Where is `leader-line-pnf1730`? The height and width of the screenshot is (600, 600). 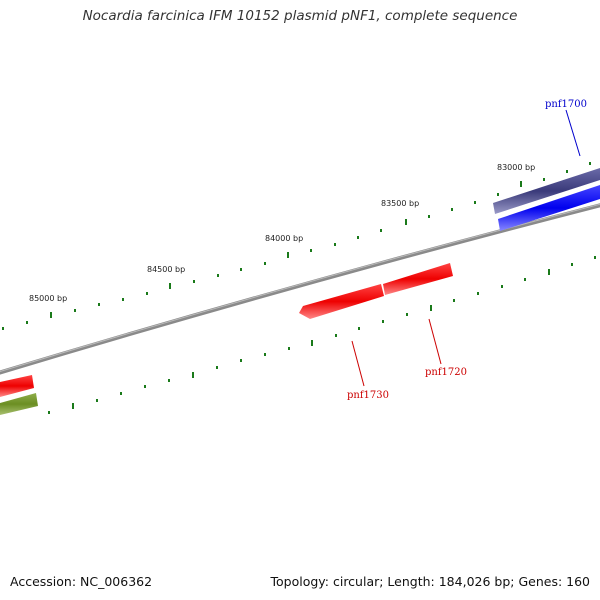 leader-line-pnf1730 is located at coordinates (358, 363).